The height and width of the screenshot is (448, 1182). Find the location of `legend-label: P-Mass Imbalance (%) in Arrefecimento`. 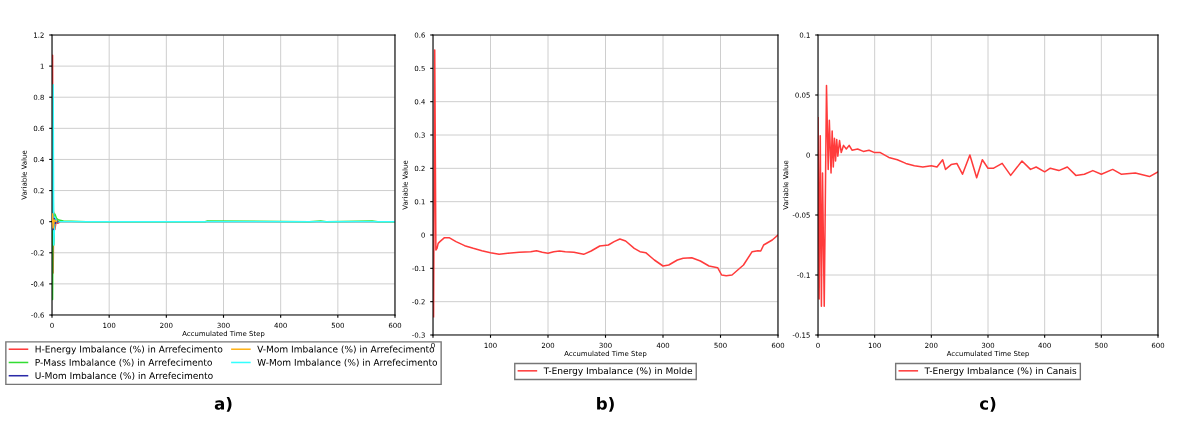

legend-label: P-Mass Imbalance (%) in Arrefecimento is located at coordinates (123, 362).